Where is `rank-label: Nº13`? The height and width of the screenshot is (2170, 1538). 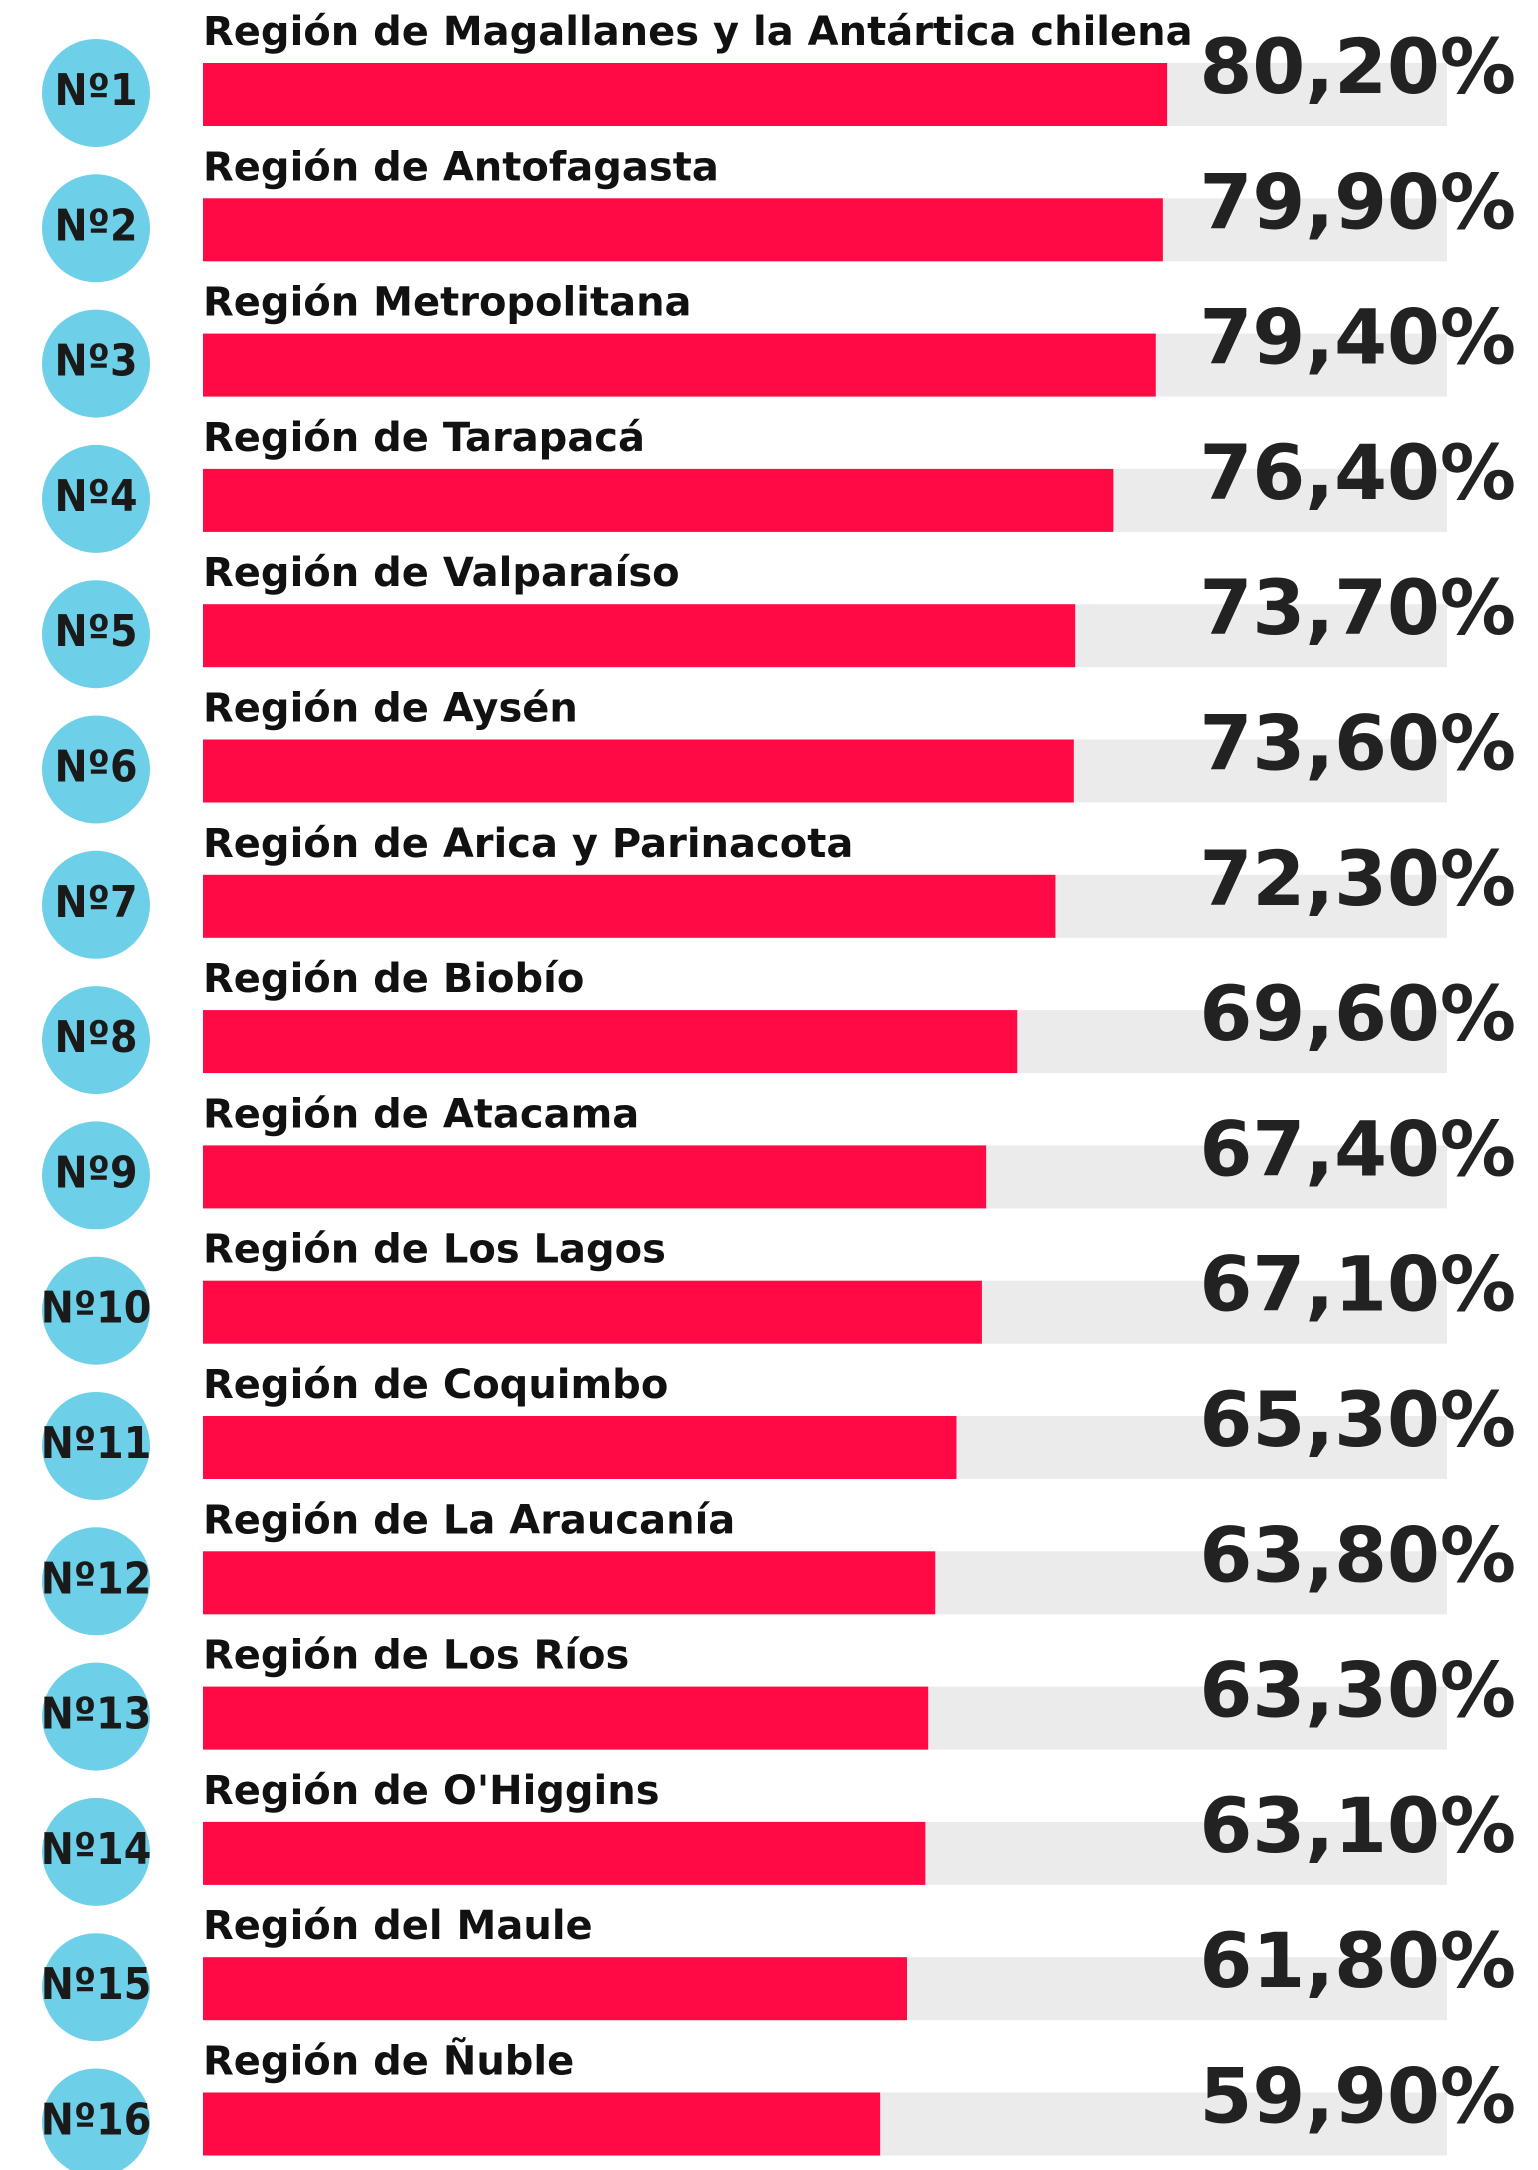 rank-label: Nº13 is located at coordinates (96, 1714).